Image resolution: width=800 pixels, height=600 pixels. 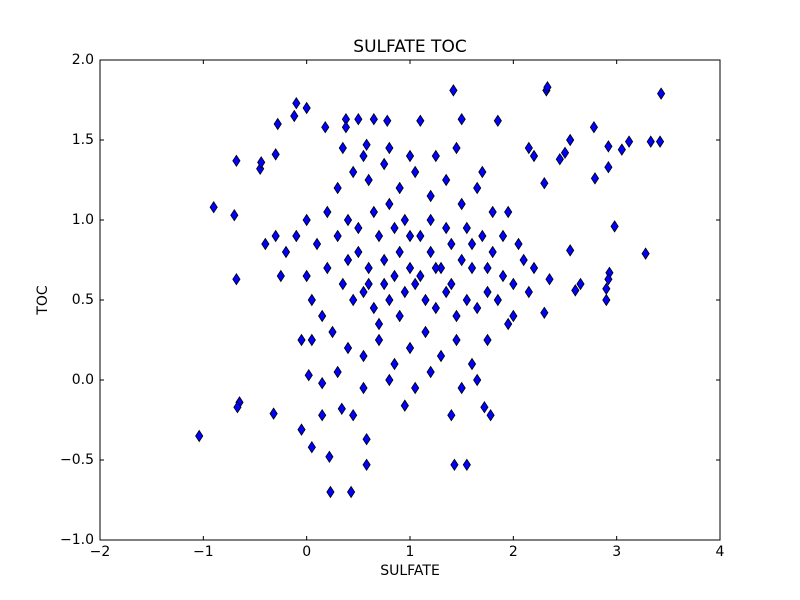 I want to click on x-tick-label: −1, so click(x=203, y=552).